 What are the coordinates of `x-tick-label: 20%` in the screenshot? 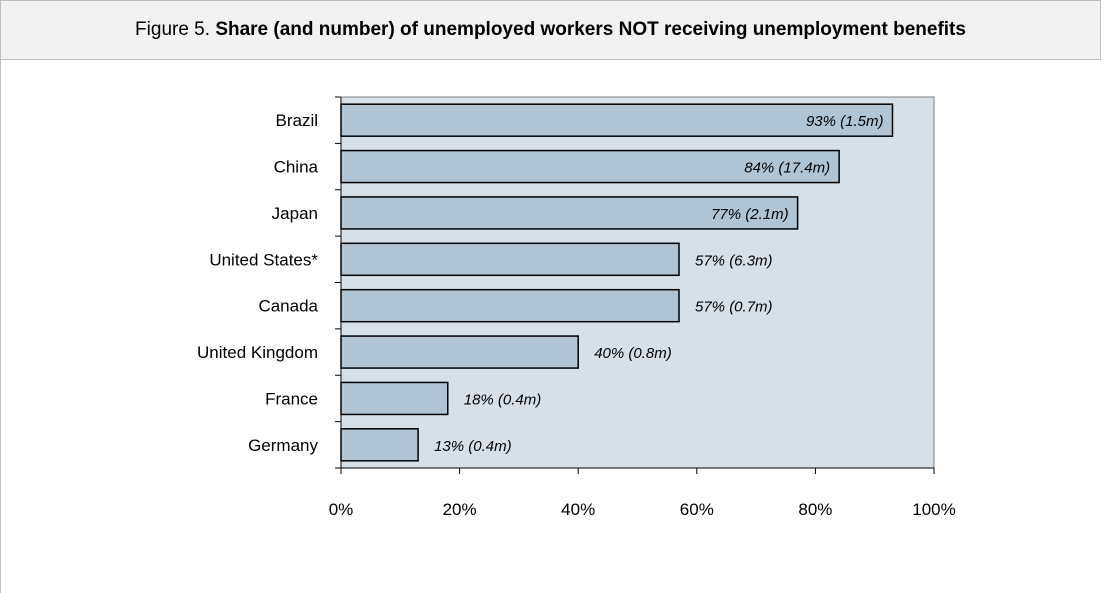 It's located at (460, 509).